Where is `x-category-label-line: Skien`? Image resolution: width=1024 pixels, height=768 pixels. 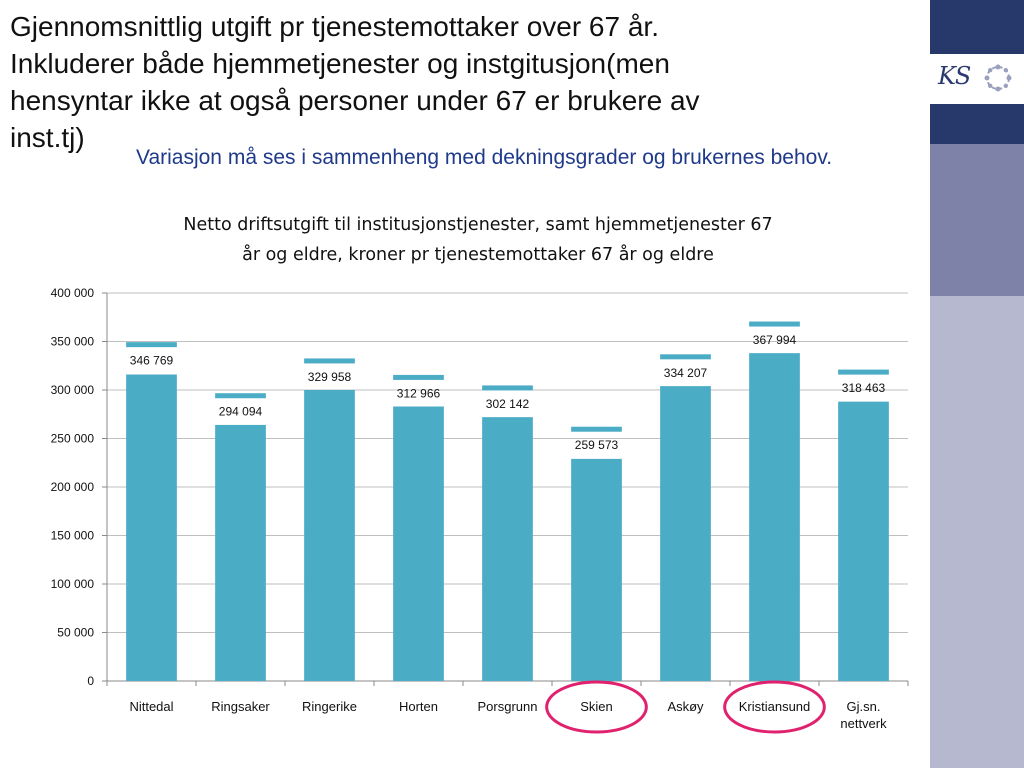 x-category-label-line: Skien is located at coordinates (596, 706).